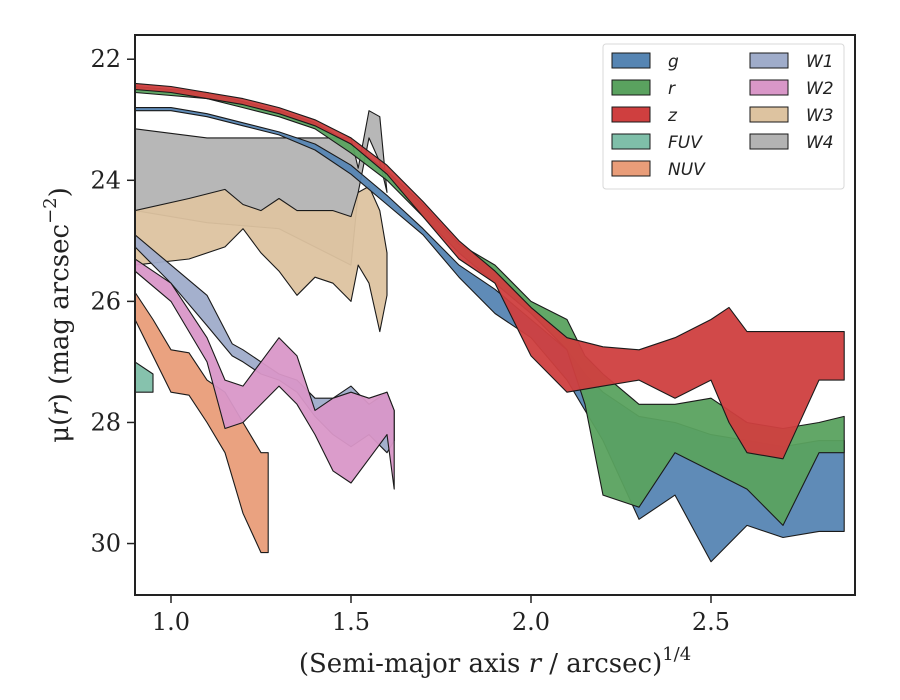  I want to click on legend-label-r: r, so click(672, 89).